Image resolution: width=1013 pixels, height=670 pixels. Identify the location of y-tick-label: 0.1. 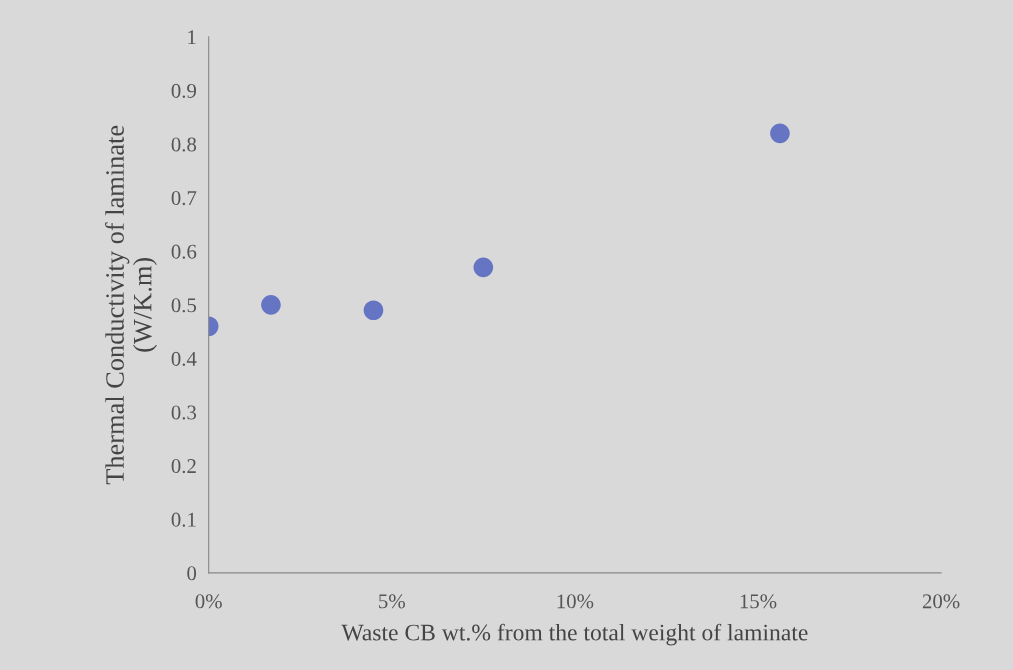
(183, 519).